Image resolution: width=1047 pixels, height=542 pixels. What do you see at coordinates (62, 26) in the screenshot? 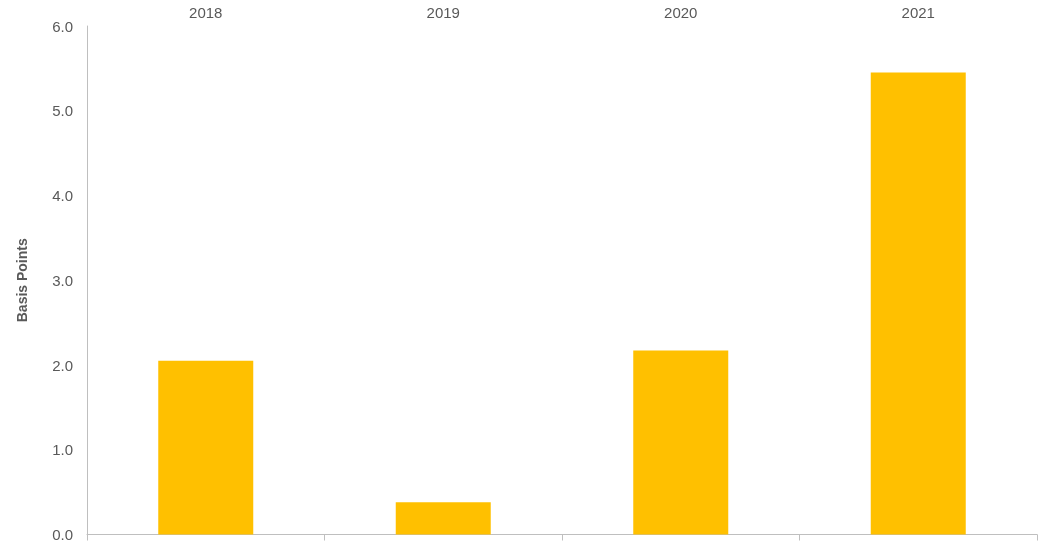
I see `y-tick-label: 6.0` at bounding box center [62, 26].